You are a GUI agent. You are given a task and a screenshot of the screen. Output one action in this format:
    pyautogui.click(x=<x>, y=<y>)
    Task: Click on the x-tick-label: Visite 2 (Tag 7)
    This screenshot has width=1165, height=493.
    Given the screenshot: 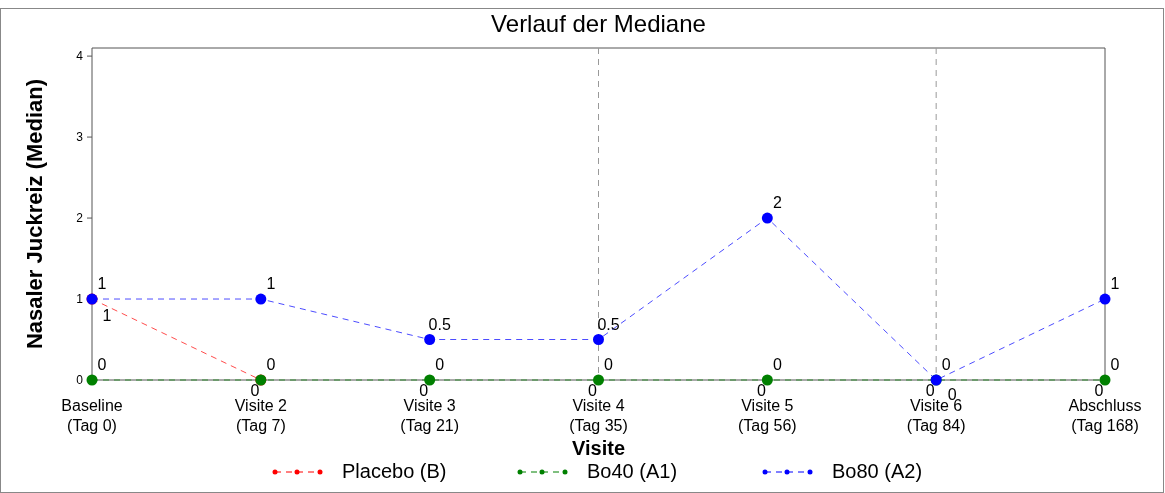 What is the action you would take?
    pyautogui.click(x=261, y=415)
    